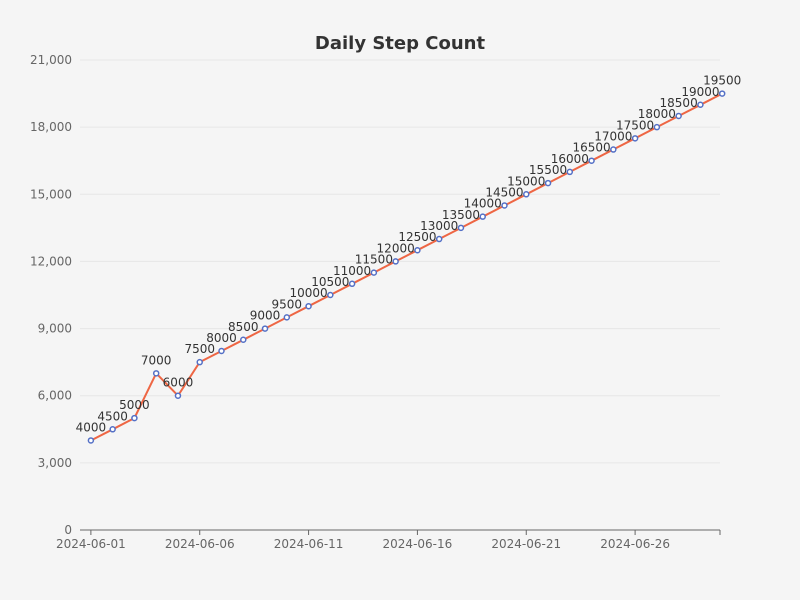 The height and width of the screenshot is (600, 800). What do you see at coordinates (55, 396) in the screenshot?
I see `y-tick-label: 6,000` at bounding box center [55, 396].